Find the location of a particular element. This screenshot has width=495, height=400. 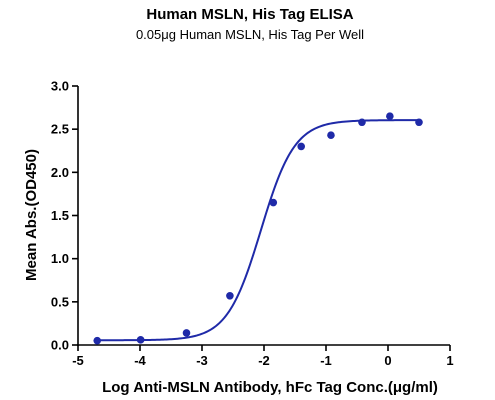

x-tick-label: -2 is located at coordinates (264, 360).